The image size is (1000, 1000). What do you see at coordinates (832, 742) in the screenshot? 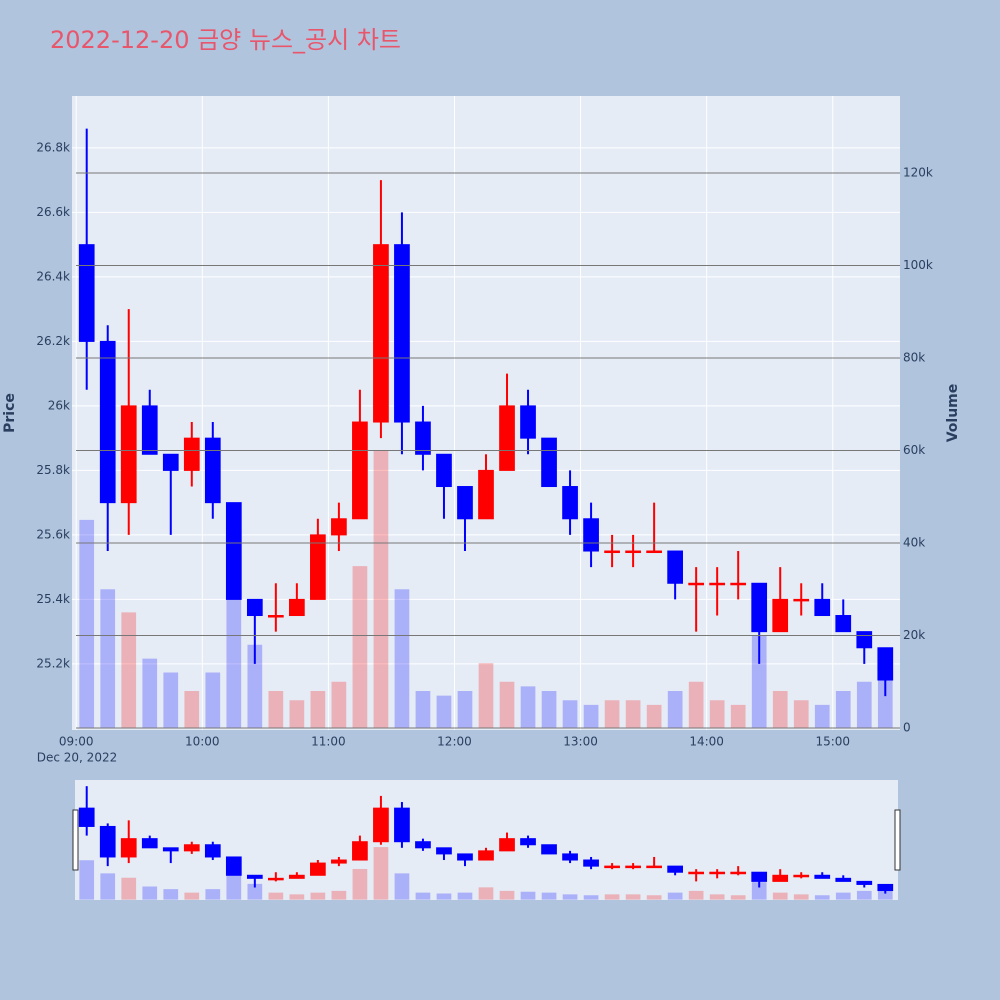
I see `x-tick-label: 15:00` at bounding box center [832, 742].